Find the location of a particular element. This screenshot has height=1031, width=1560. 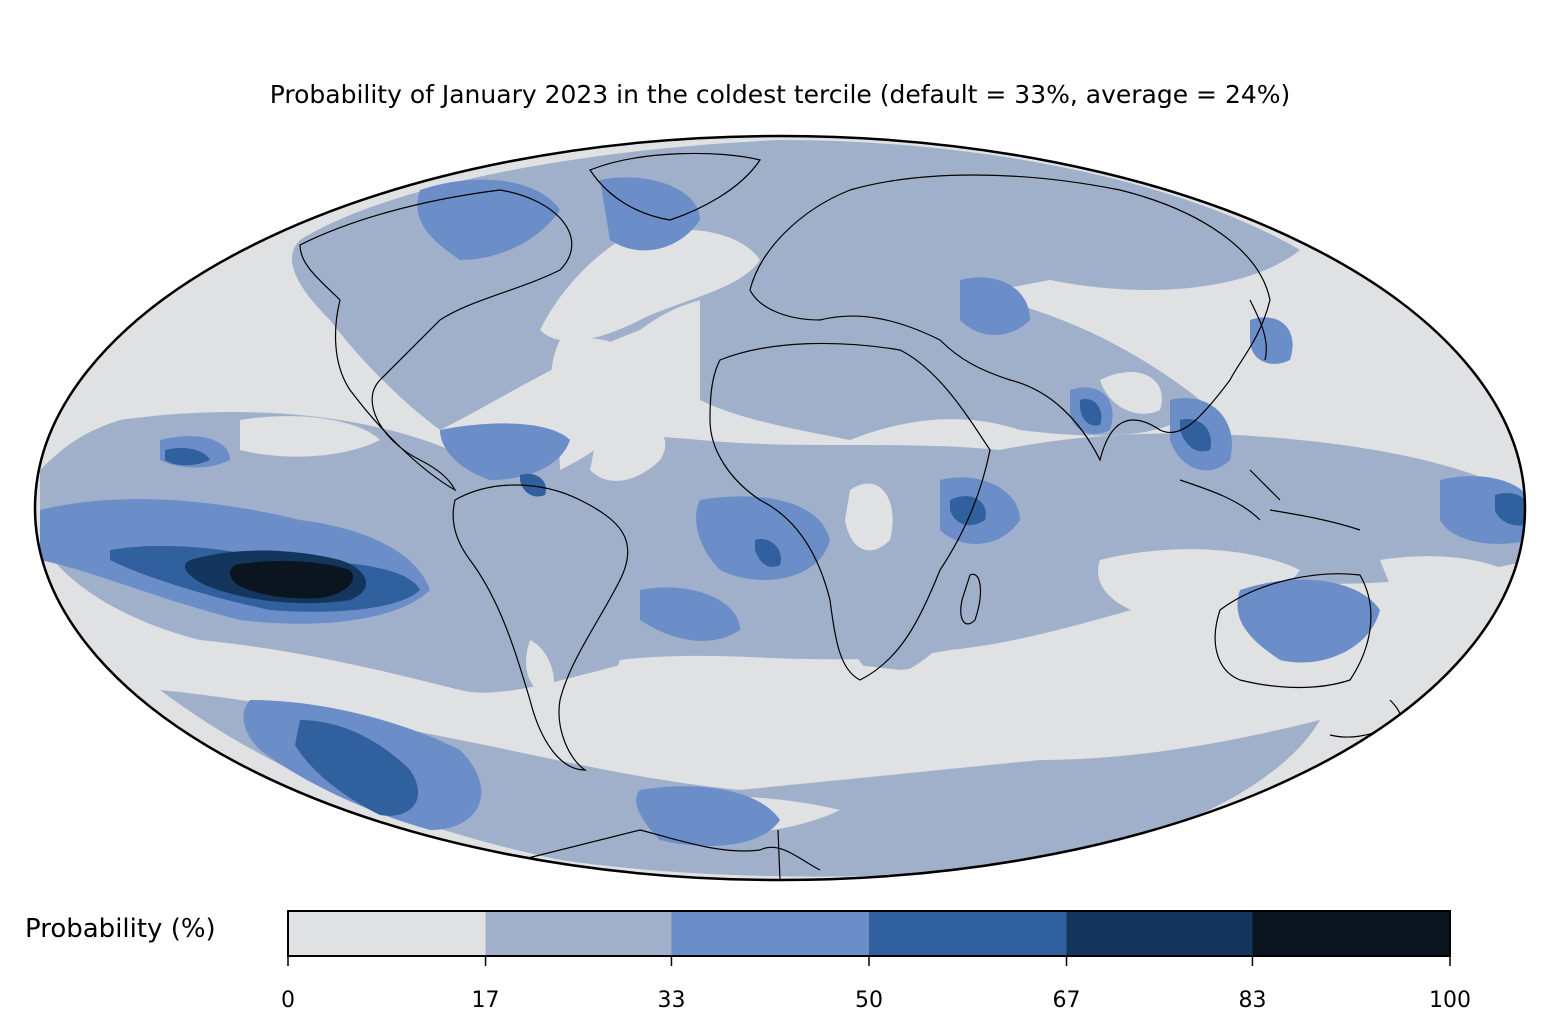

colorbar-label: Probability (%) is located at coordinates (120, 929).